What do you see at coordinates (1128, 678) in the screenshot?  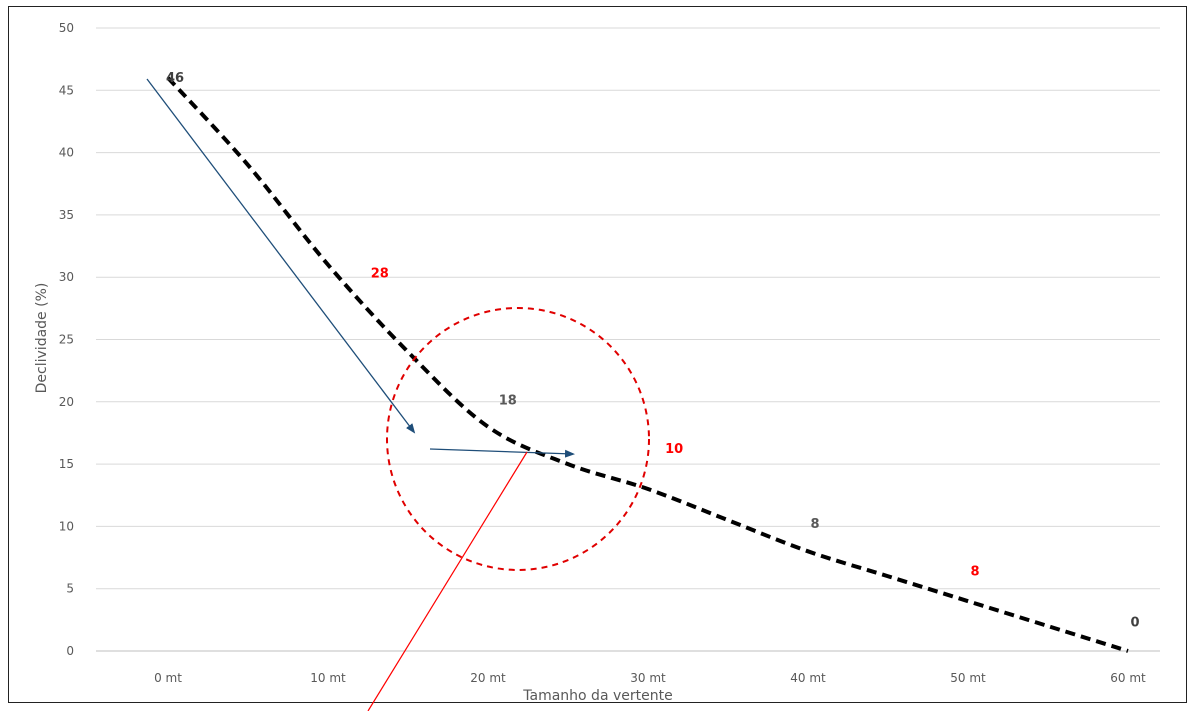 I see `x-tick-label: 60 mt` at bounding box center [1128, 678].